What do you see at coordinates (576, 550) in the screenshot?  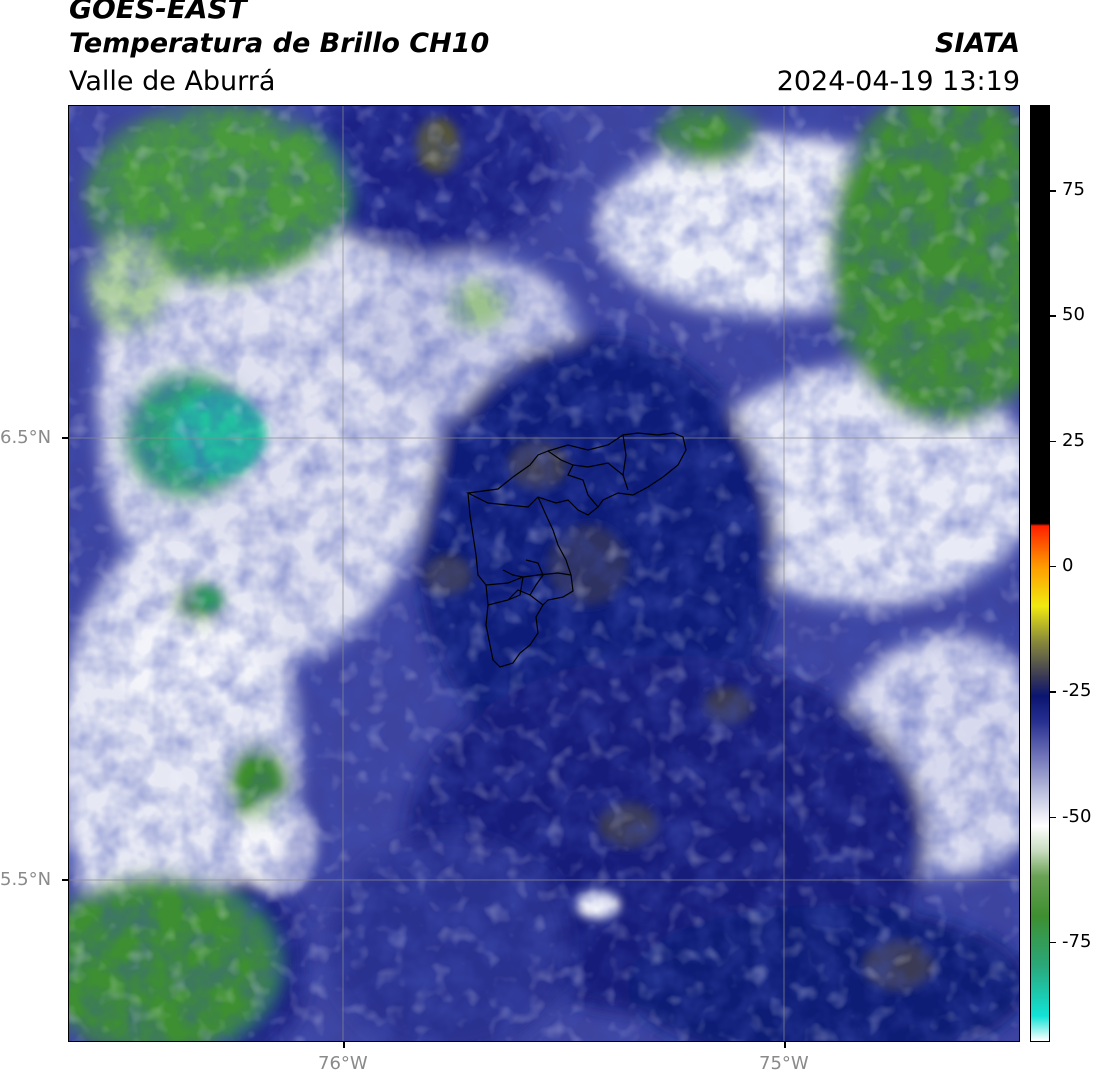 I see `municipal-boundaries` at bounding box center [576, 550].